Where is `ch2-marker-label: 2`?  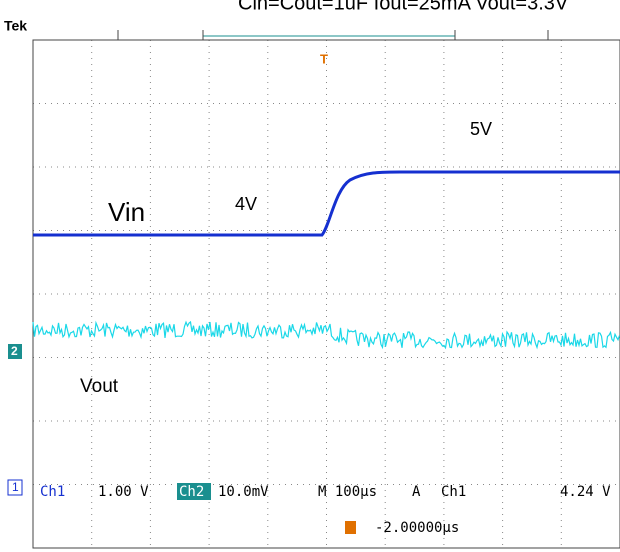 ch2-marker-label: 2 is located at coordinates (14, 351).